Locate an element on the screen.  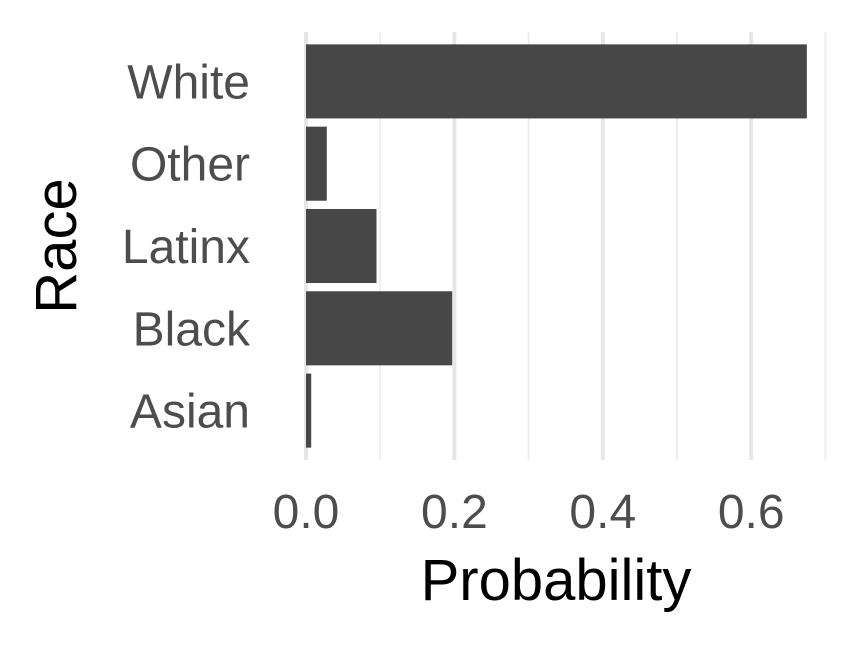
bar-black is located at coordinates (379, 328).